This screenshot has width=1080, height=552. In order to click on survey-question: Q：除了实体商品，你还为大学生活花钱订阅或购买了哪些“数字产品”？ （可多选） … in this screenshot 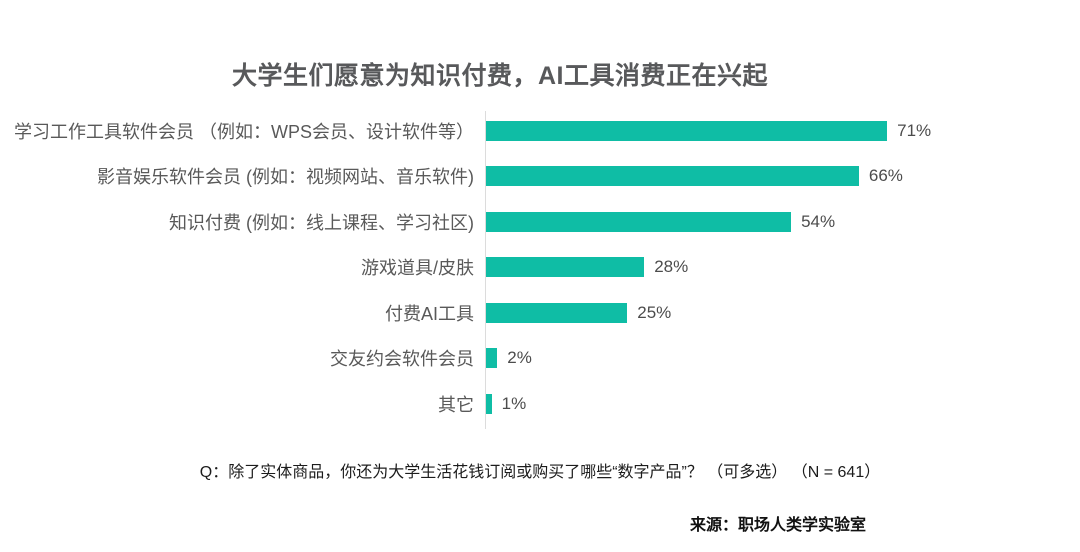, I will do `click(540, 472)`.